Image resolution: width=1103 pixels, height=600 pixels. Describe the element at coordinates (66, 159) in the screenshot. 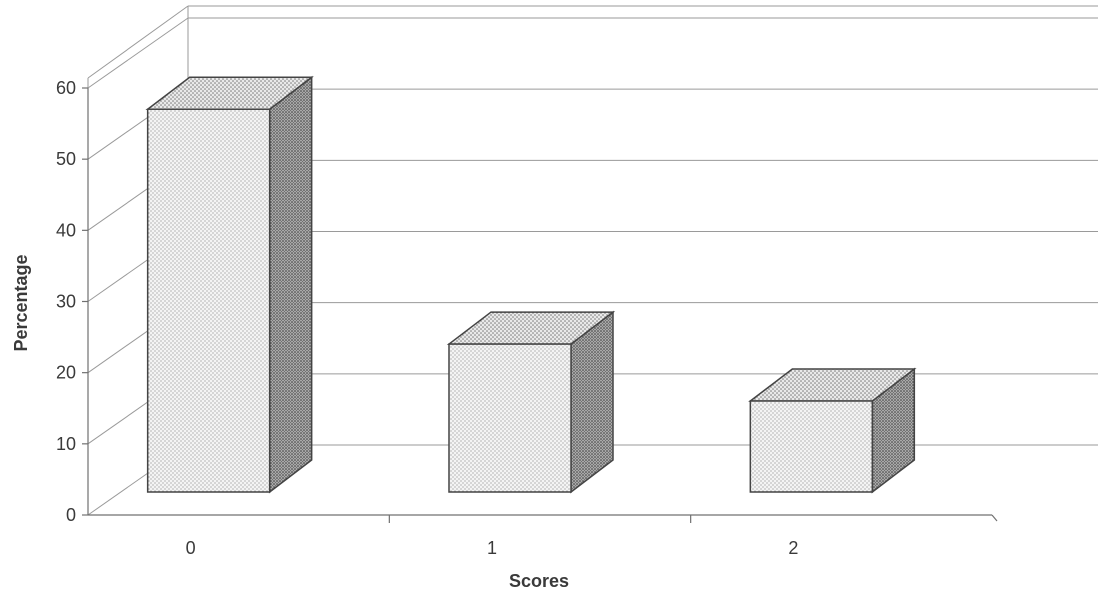

I see `y-tick-label: 50` at that location.